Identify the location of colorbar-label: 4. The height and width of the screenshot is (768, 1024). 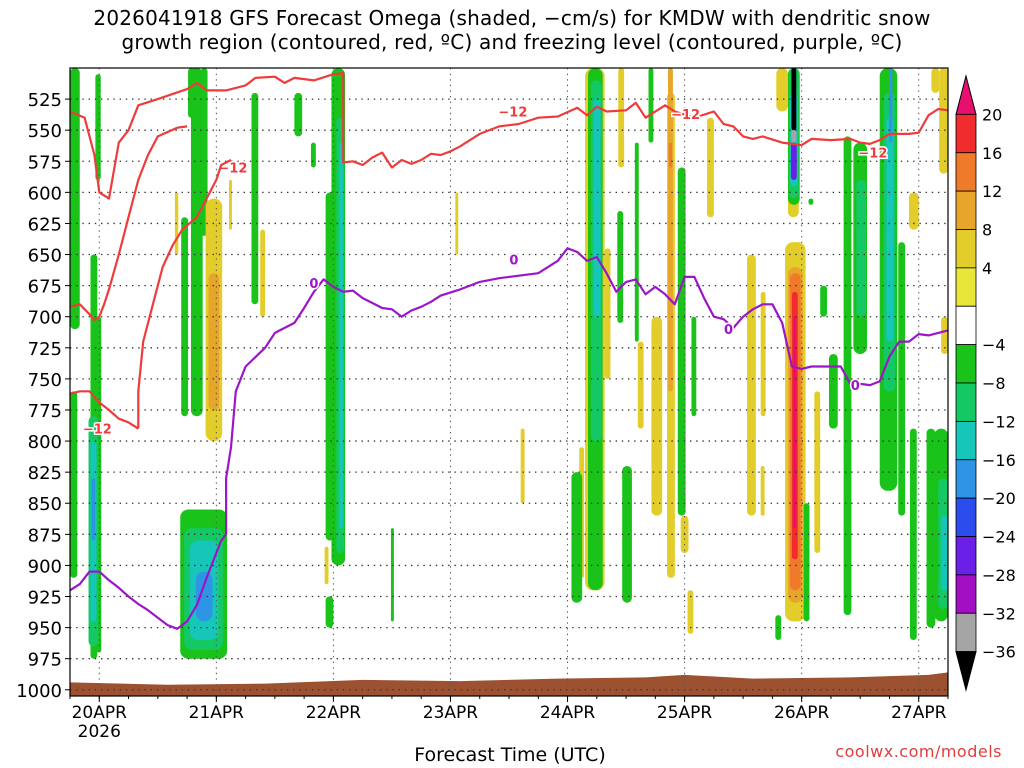
(987, 268).